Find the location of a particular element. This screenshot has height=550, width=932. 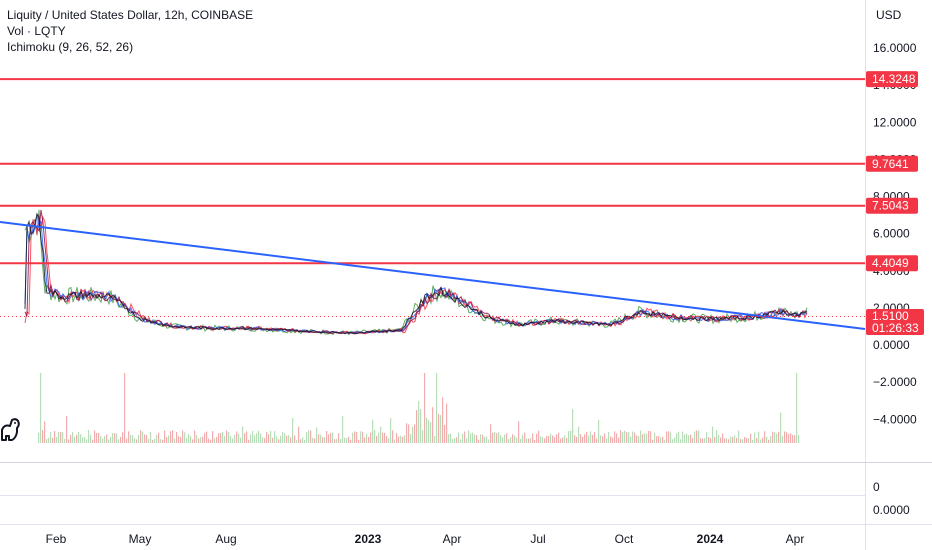

volume-indicator-label: Vol · LQTY is located at coordinates (36, 31).